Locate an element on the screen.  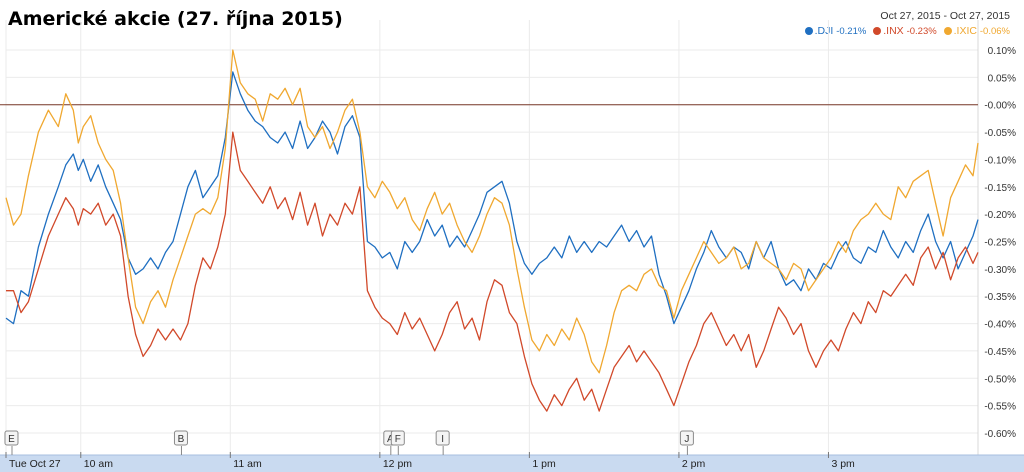
news-marker-f: F is located at coordinates (397, 442).